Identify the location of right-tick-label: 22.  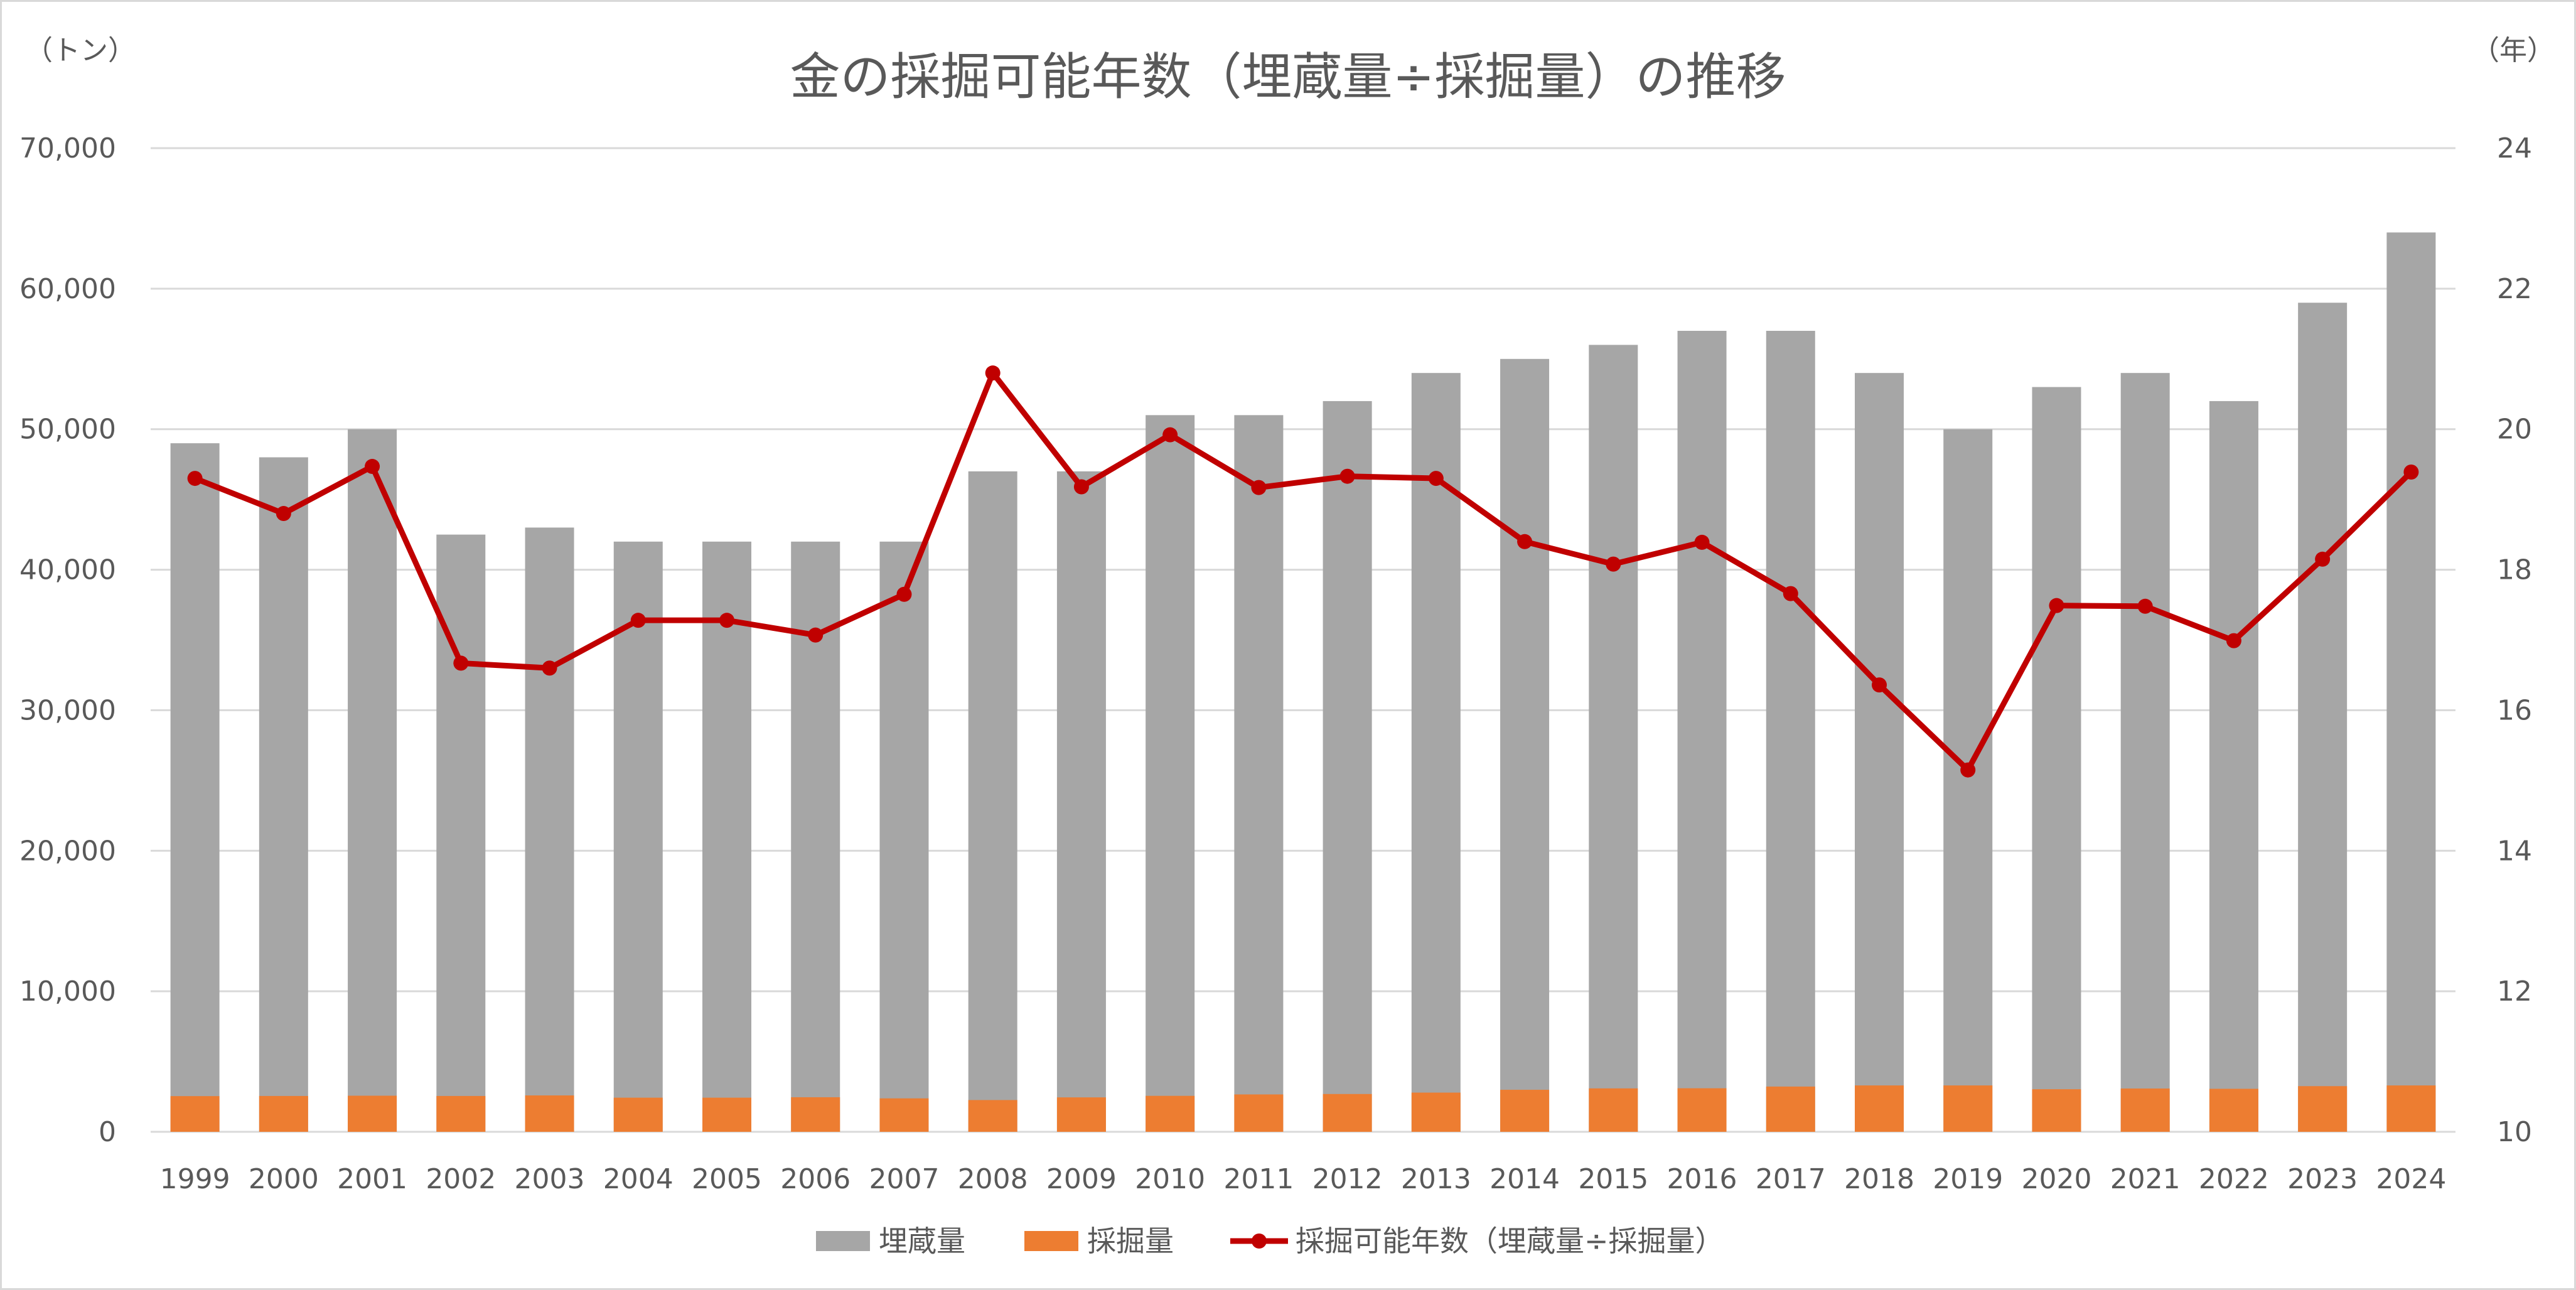
(2514, 289).